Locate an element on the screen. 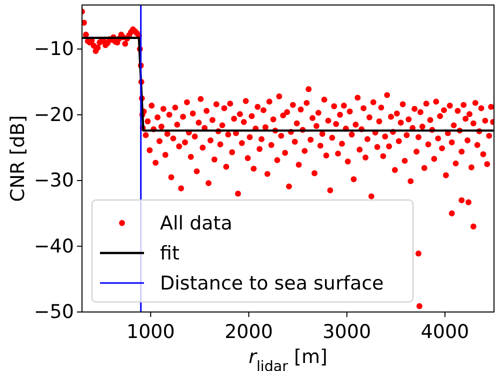  x-tick-label: 2000 is located at coordinates (248, 332).